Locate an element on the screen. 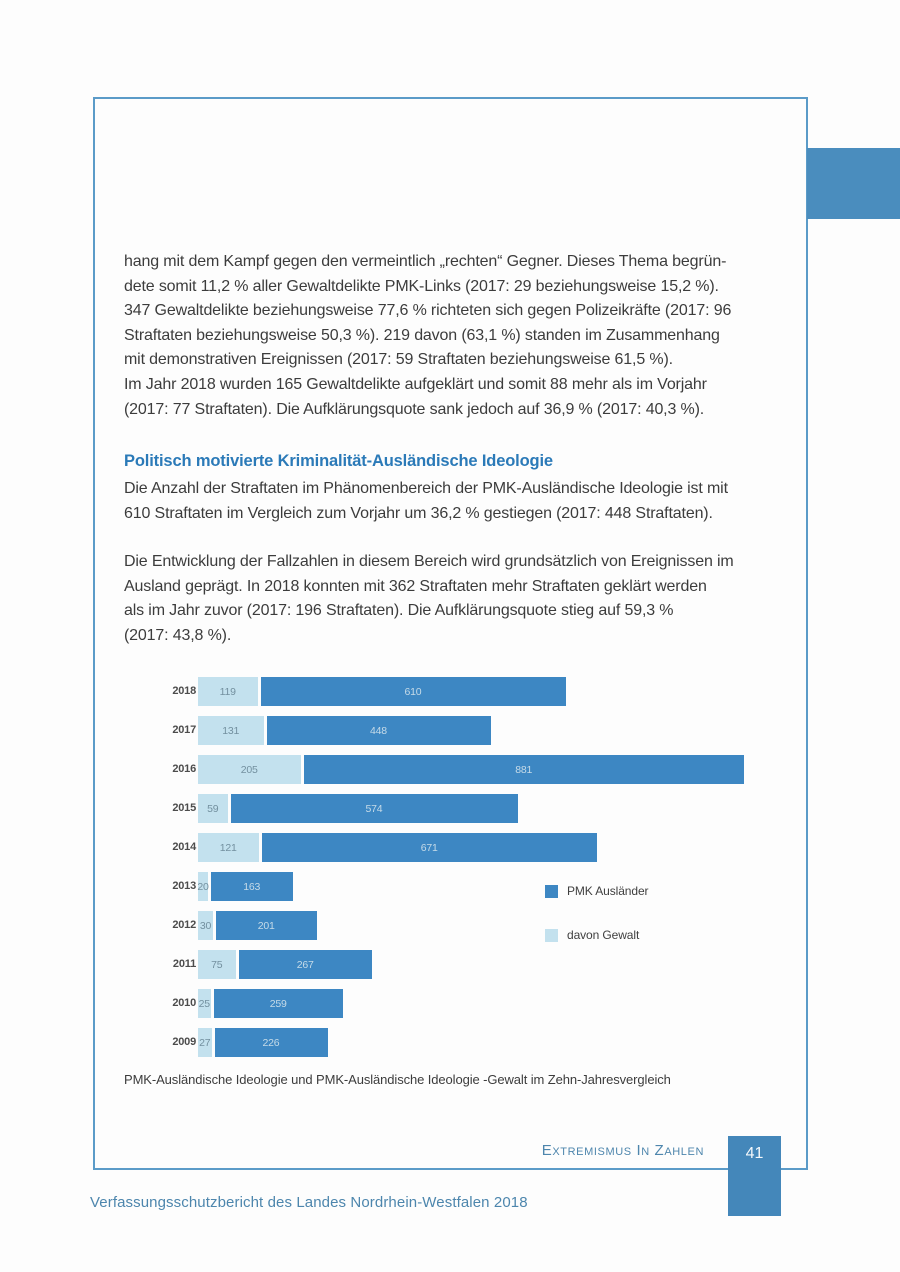 This screenshot has width=900, height=1272. chart-row-2015: 2015 59 574 is located at coordinates (454, 808).